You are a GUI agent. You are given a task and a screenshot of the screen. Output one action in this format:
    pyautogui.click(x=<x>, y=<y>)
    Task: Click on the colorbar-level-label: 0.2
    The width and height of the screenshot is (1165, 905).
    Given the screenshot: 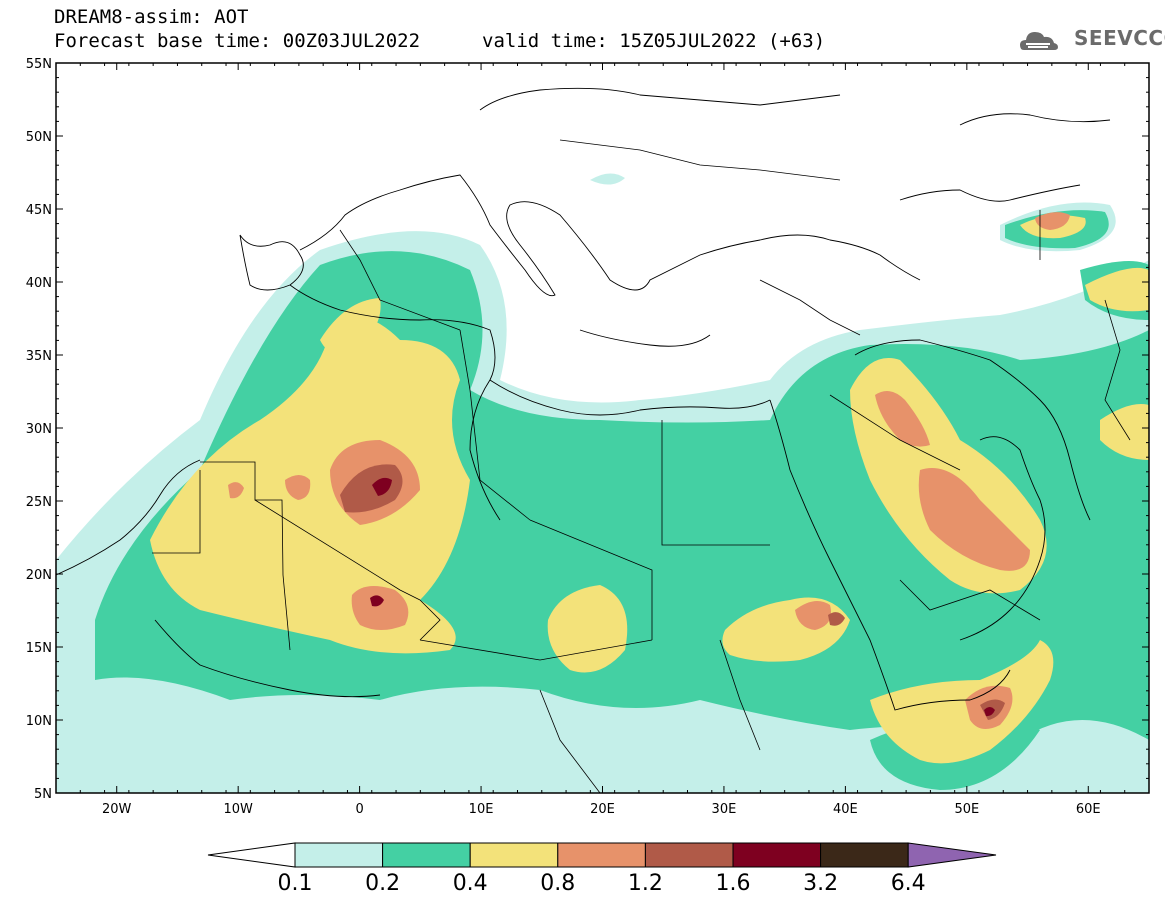 What is the action you would take?
    pyautogui.click(x=383, y=883)
    